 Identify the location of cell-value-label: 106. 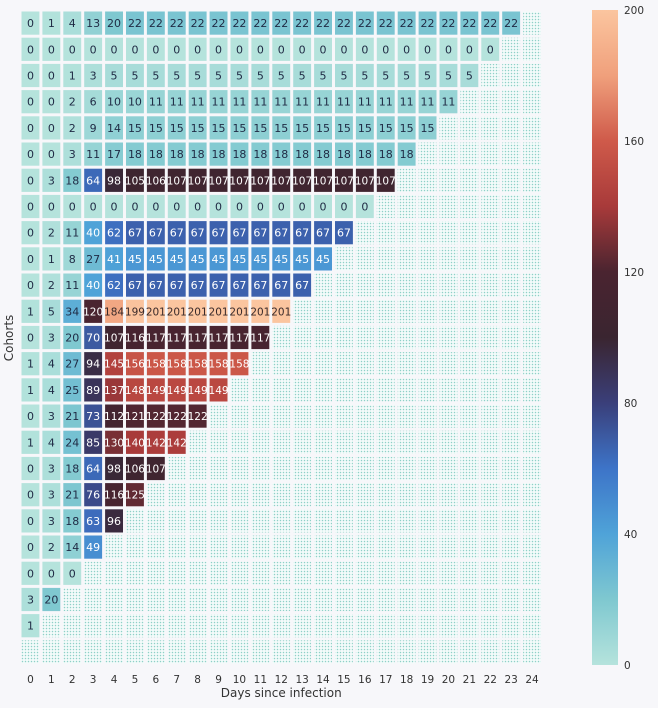
(156, 181).